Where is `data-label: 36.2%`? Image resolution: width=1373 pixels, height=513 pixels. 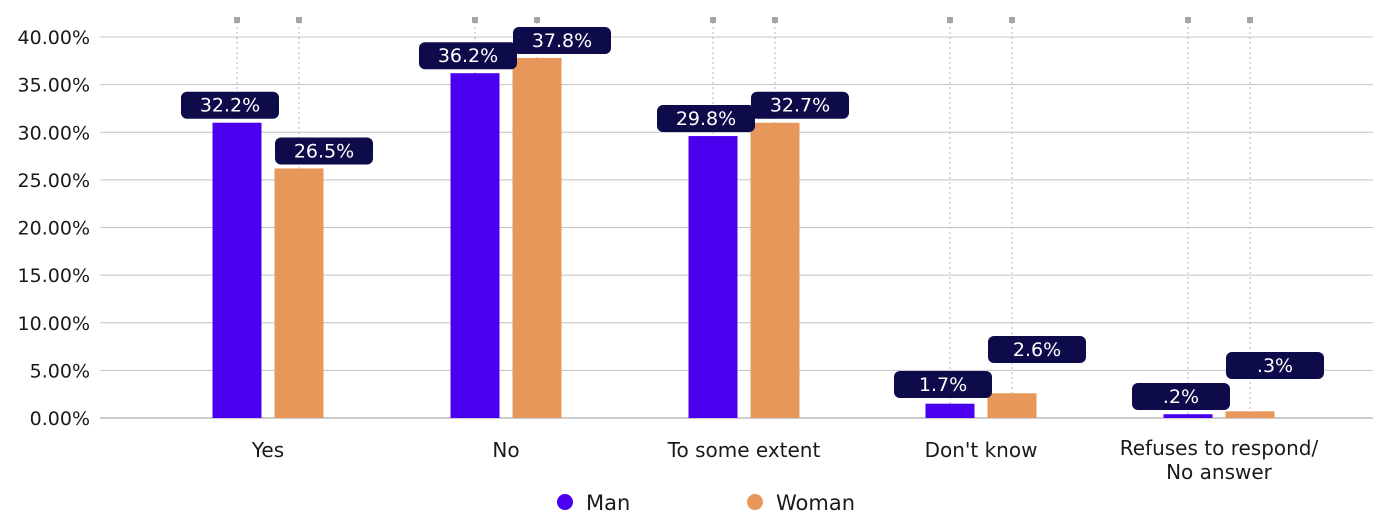 data-label: 36.2% is located at coordinates (468, 56).